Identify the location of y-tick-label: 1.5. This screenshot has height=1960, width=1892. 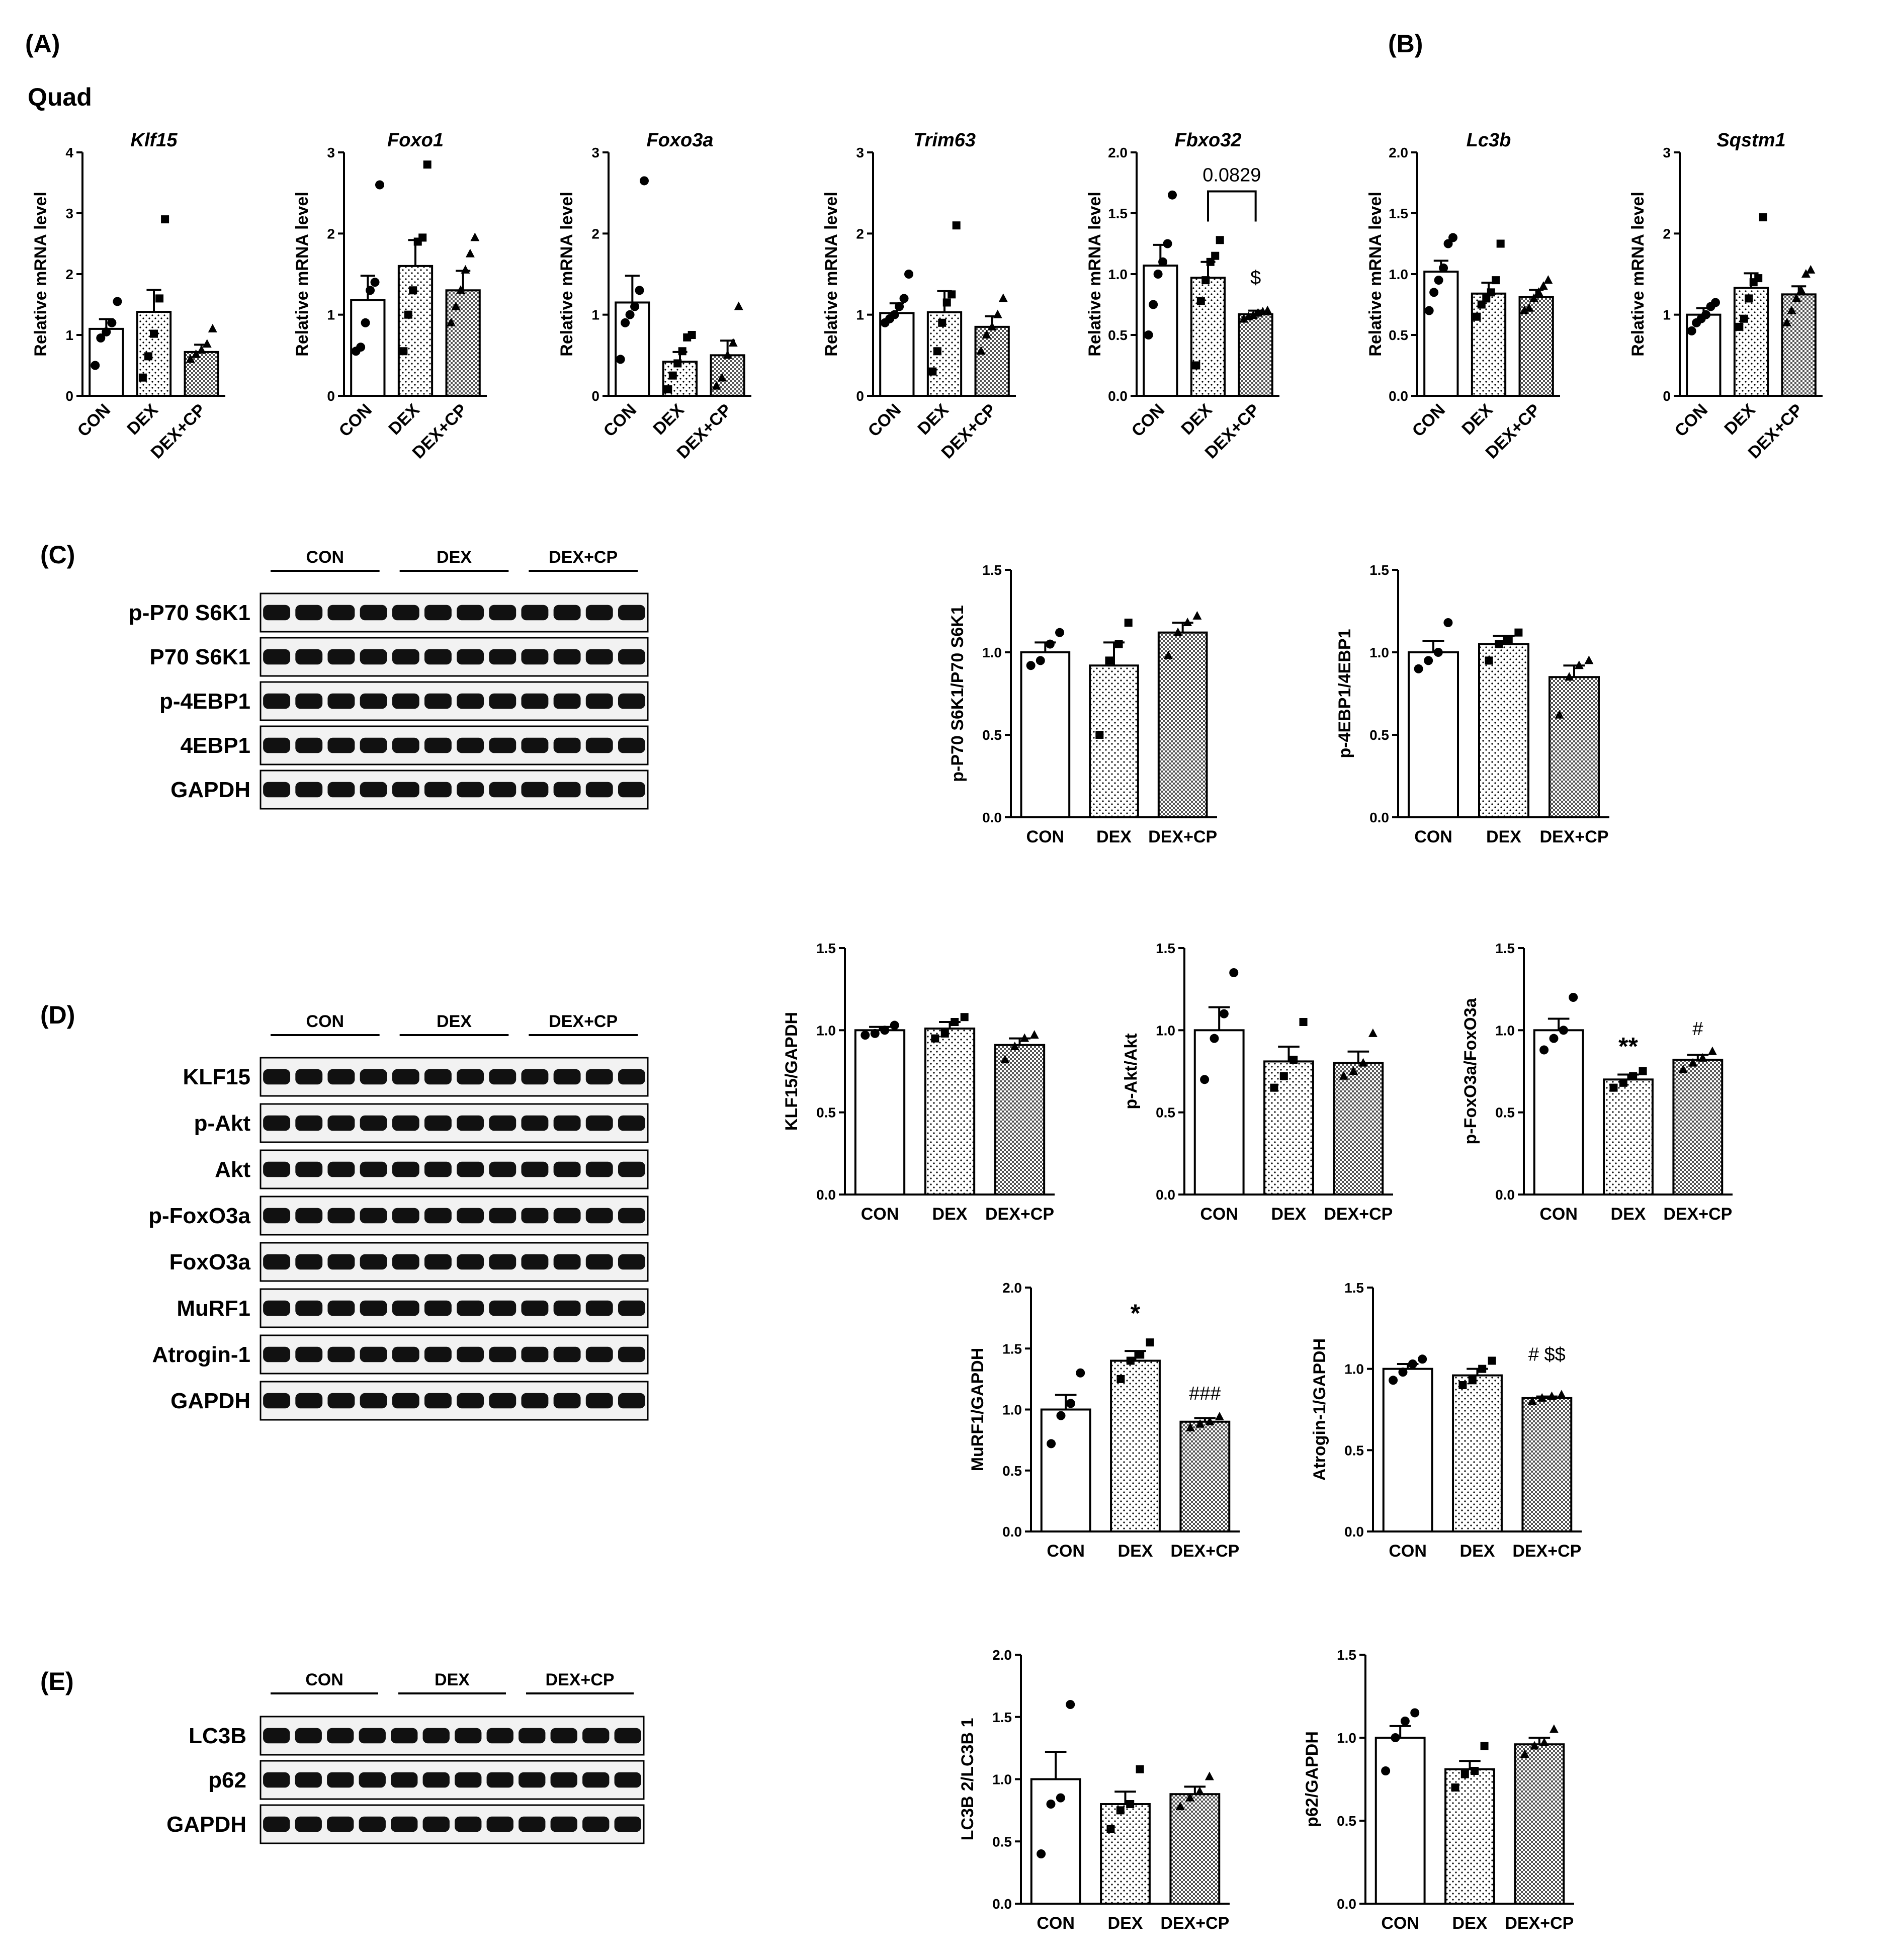
(1165, 948).